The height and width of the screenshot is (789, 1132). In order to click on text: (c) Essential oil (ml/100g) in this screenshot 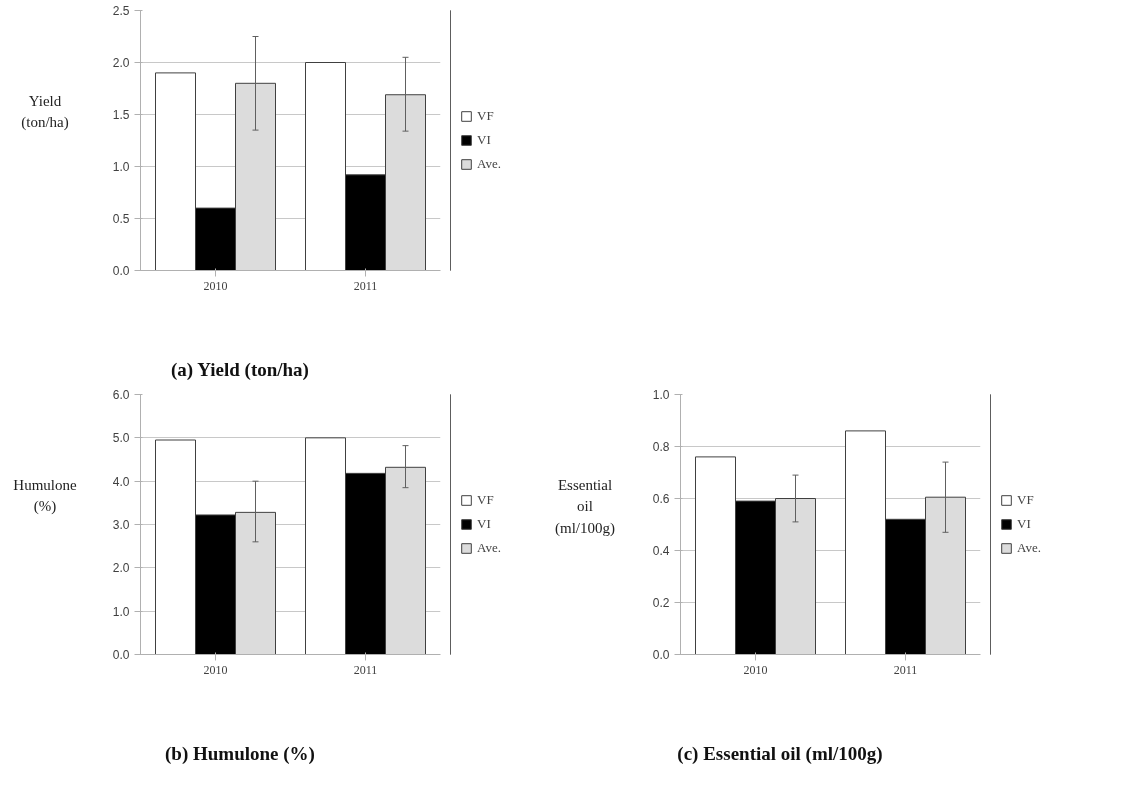, I will do `click(780, 754)`.